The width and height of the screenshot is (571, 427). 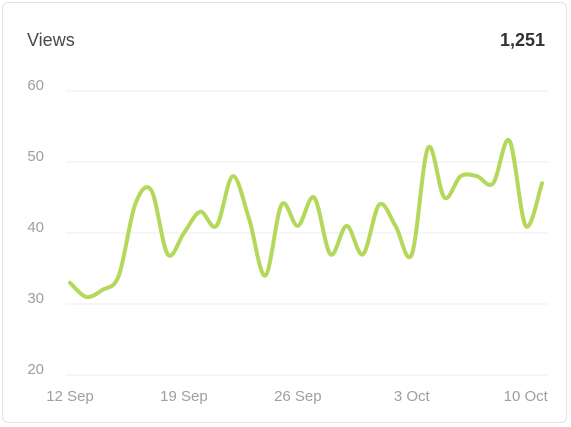 I want to click on y-tick-label: 60, so click(x=35, y=85).